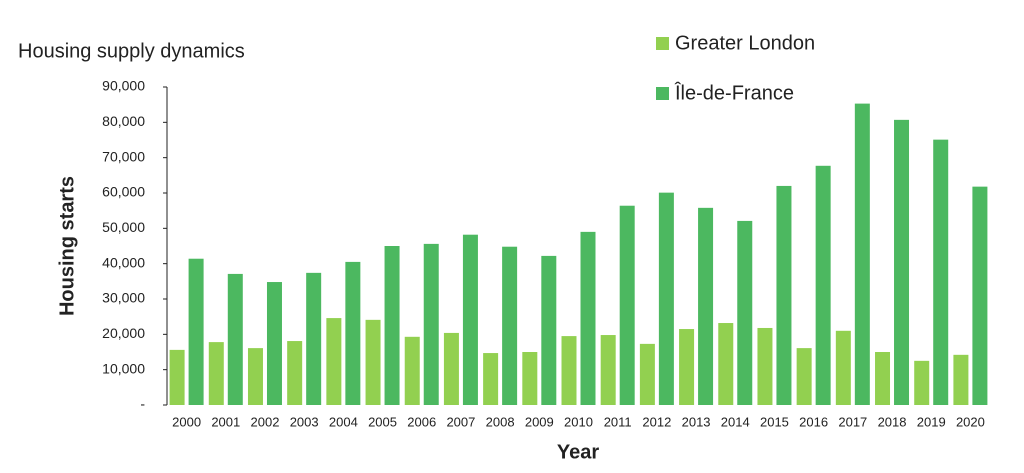 The height and width of the screenshot is (473, 1024). What do you see at coordinates (539, 421) in the screenshot?
I see `x-tick-label: 2009` at bounding box center [539, 421].